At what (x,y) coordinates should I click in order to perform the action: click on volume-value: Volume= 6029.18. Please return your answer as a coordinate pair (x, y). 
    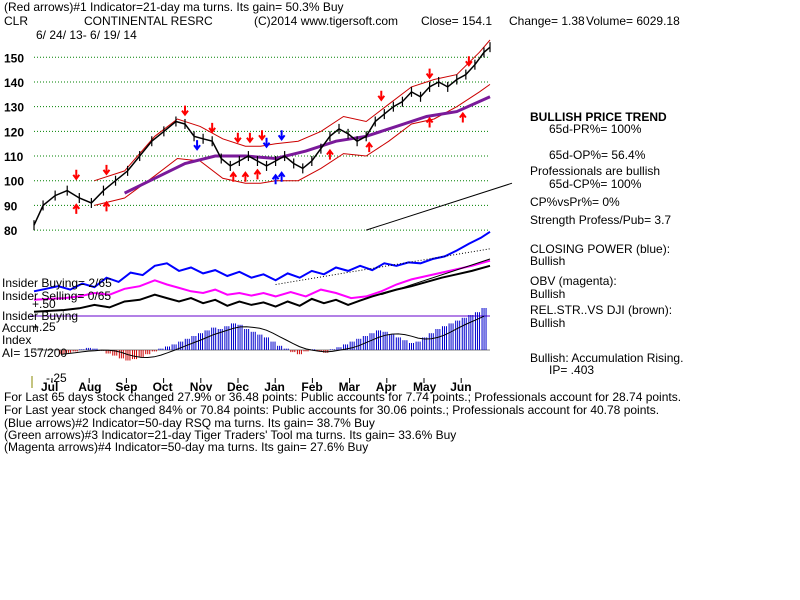
    Looking at the image, I should click on (633, 21).